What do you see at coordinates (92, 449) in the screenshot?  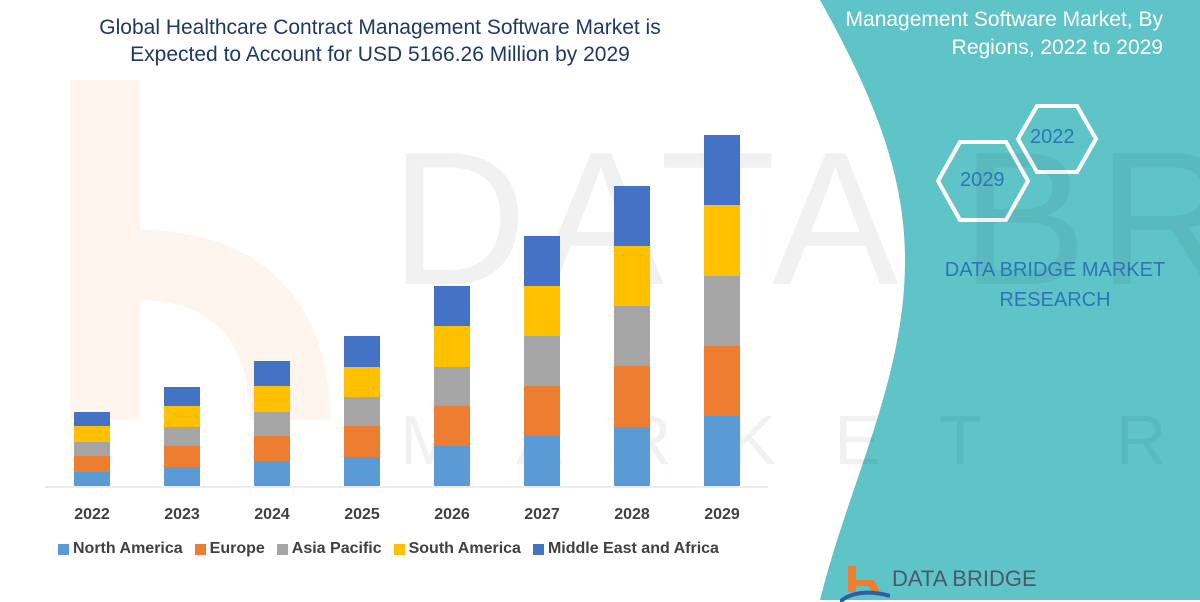 I see `bar-2022-asia-pacific` at bounding box center [92, 449].